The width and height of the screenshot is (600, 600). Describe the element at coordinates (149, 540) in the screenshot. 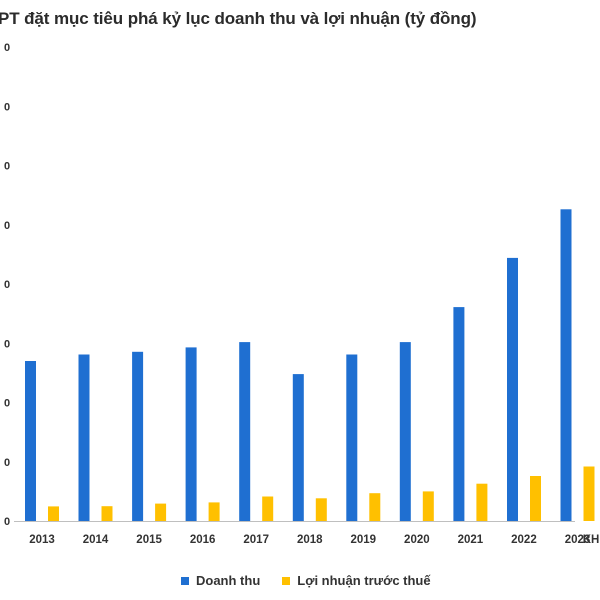

I see `x-tick-label-2015: 2015` at that location.